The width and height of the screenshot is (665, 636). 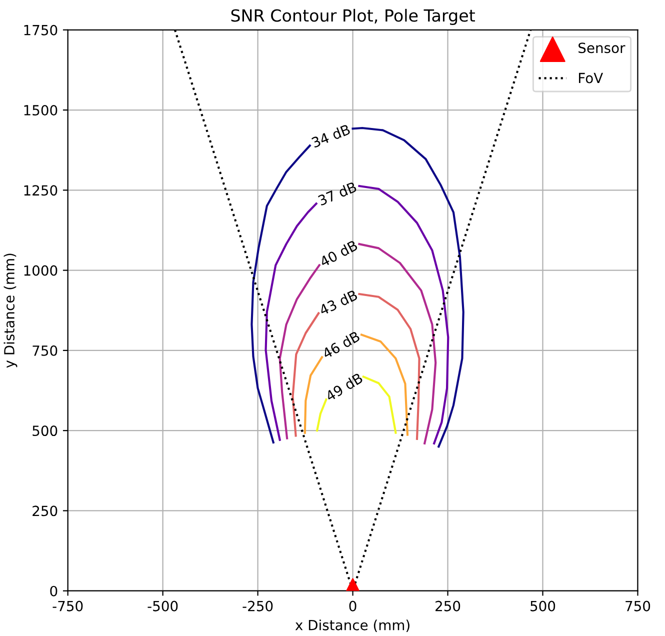 I want to click on text: 34 dB, so click(x=331, y=136).